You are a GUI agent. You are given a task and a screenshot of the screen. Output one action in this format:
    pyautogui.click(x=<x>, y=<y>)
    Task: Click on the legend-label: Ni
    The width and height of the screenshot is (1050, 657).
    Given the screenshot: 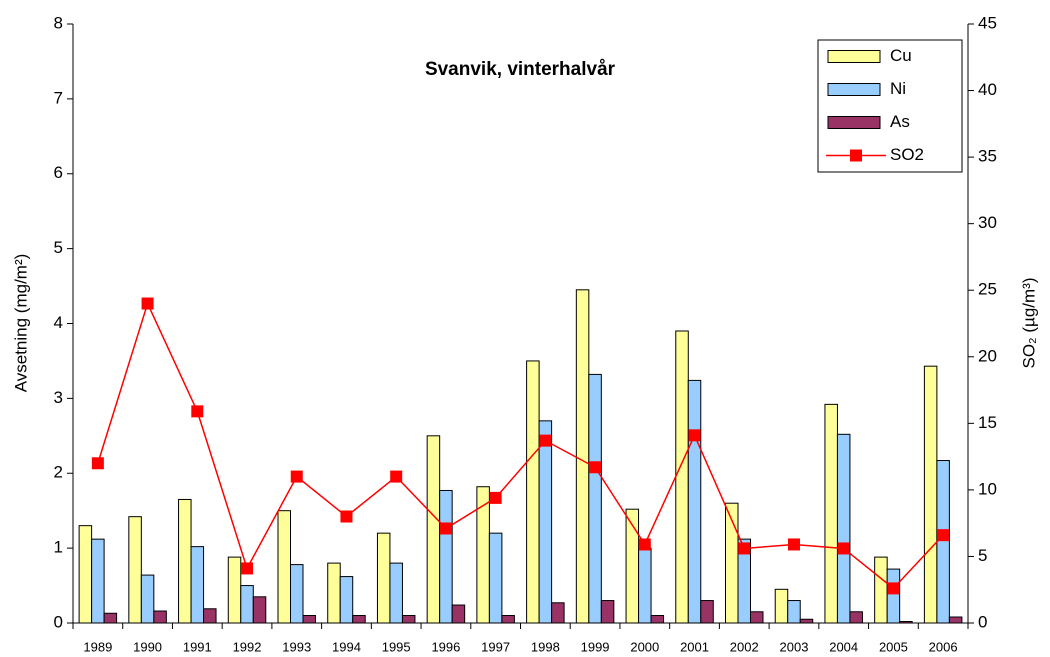 What is the action you would take?
    pyautogui.click(x=898, y=88)
    